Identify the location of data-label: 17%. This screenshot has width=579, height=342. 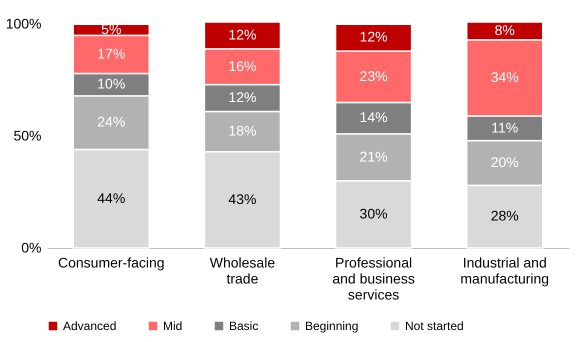
(111, 53).